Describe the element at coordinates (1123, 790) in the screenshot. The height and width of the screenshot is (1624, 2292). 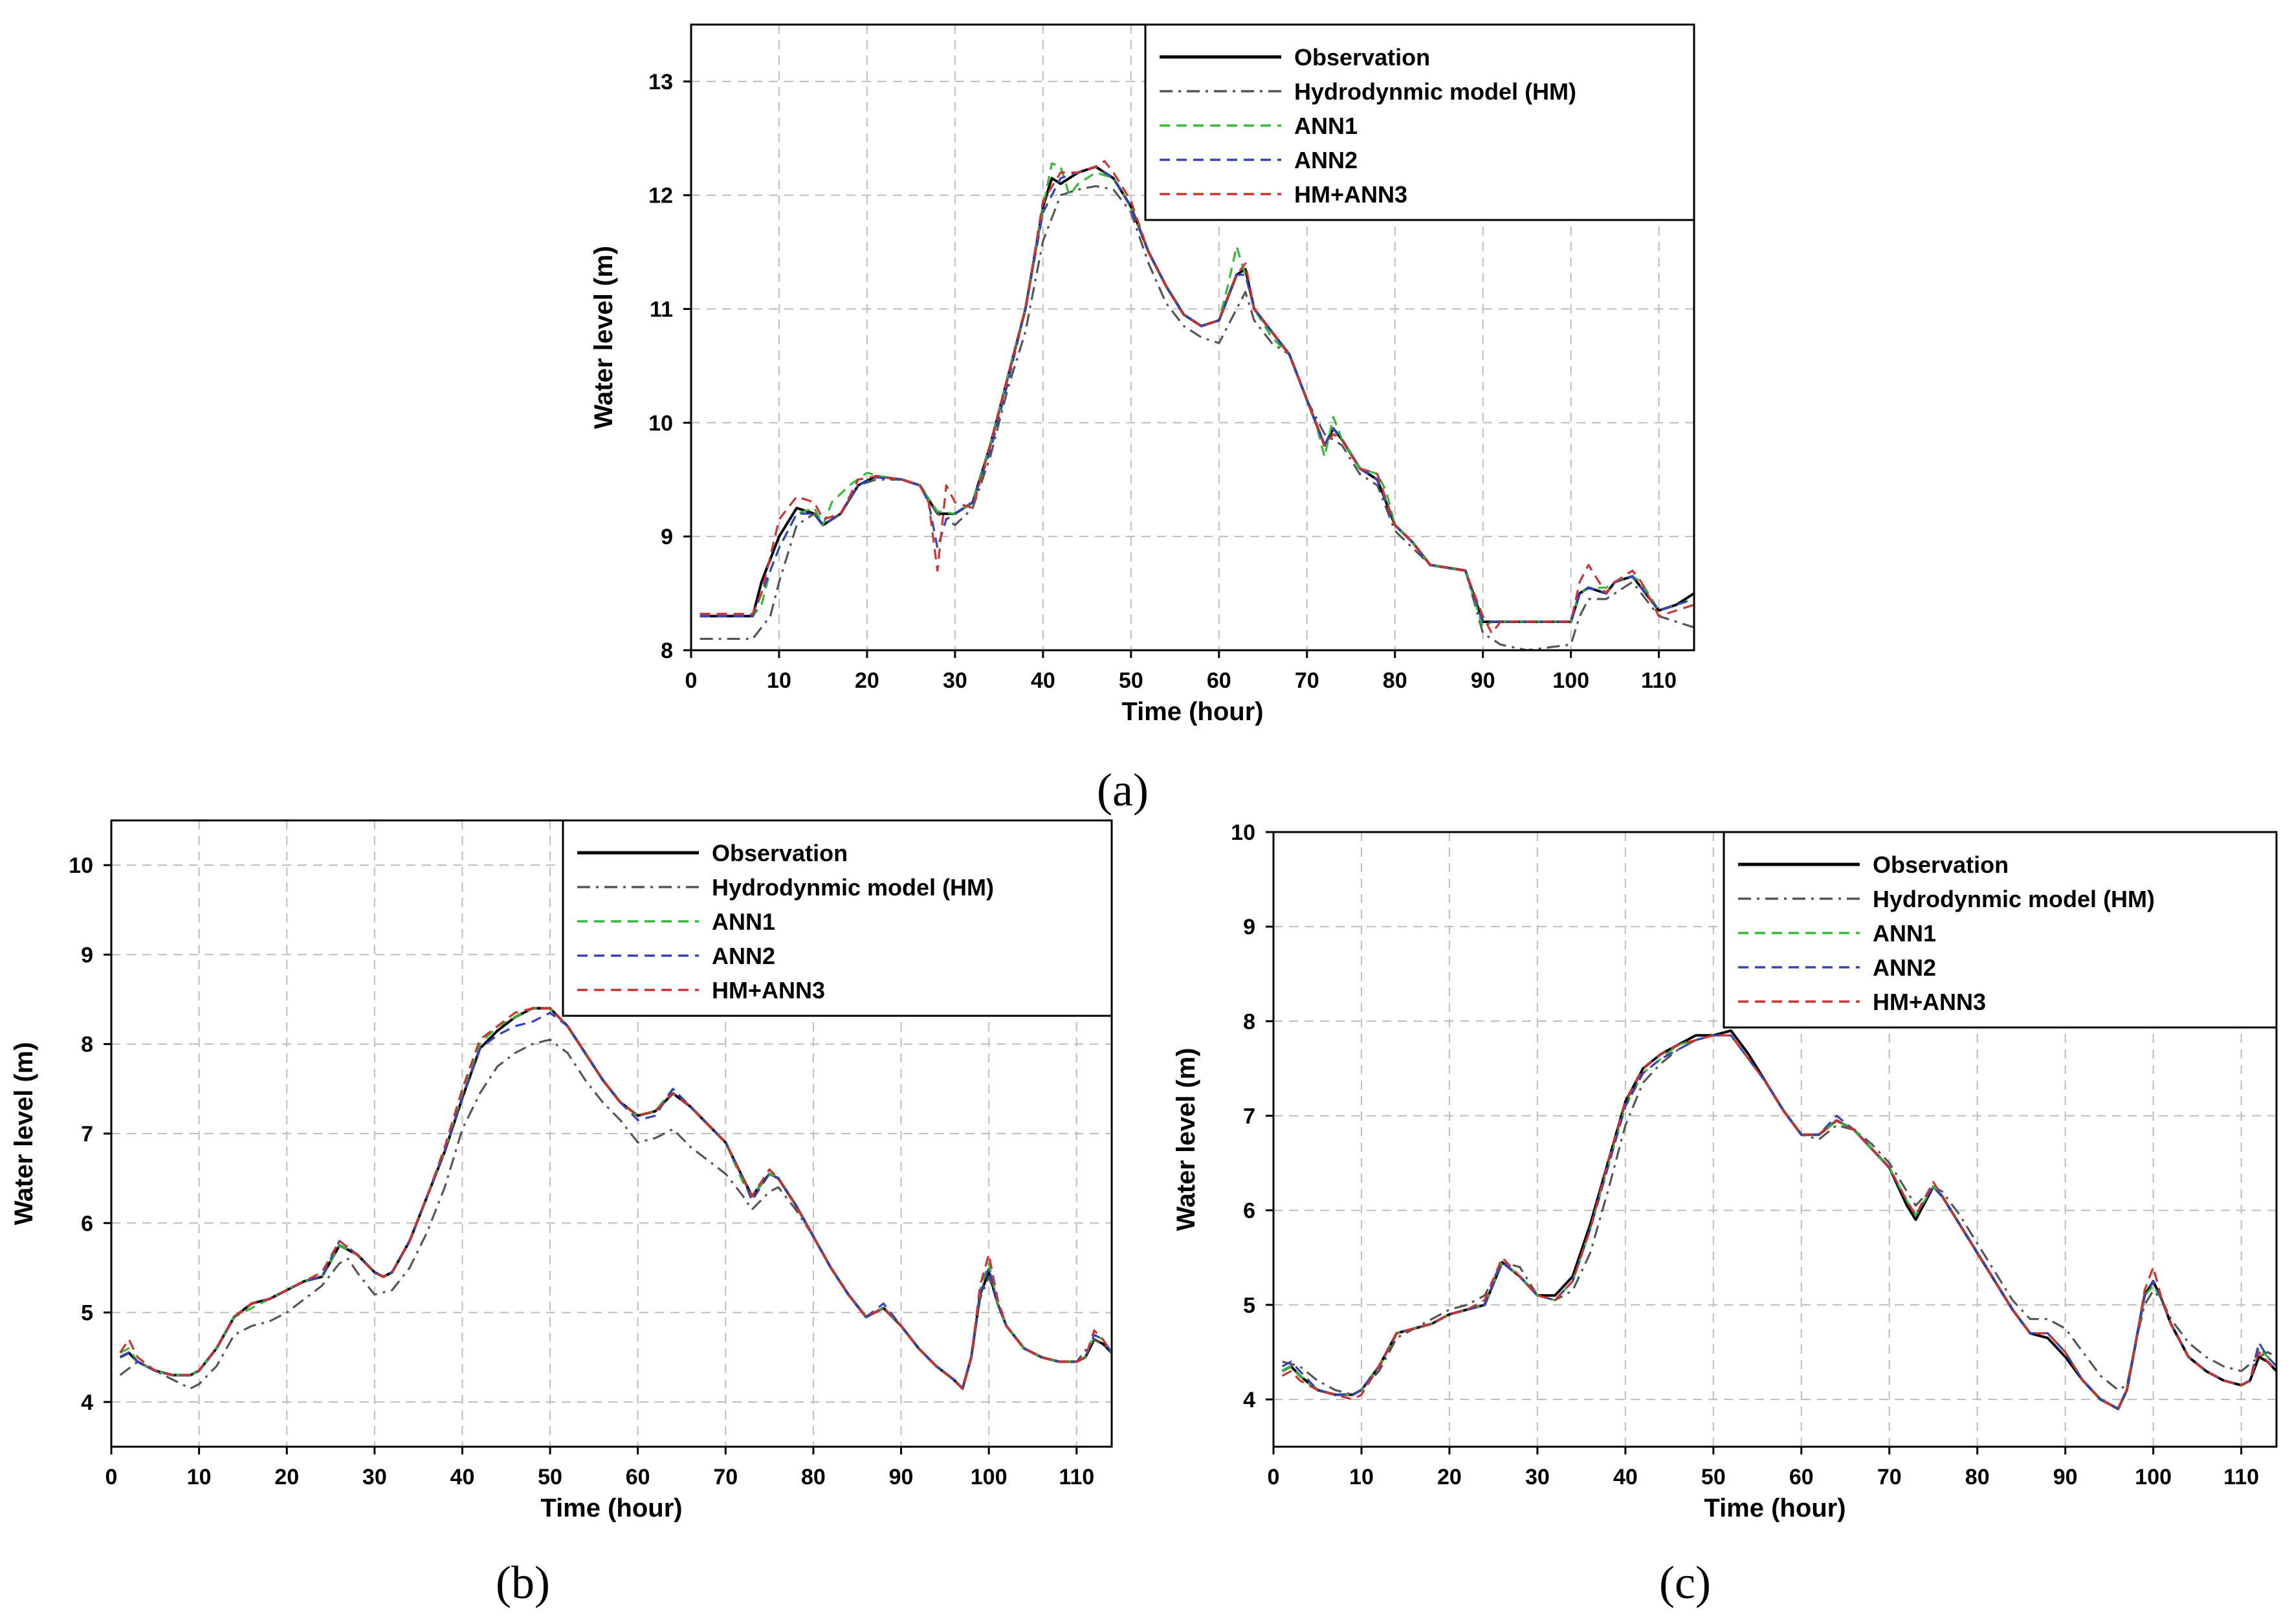
I see `panel-label: (a)` at that location.